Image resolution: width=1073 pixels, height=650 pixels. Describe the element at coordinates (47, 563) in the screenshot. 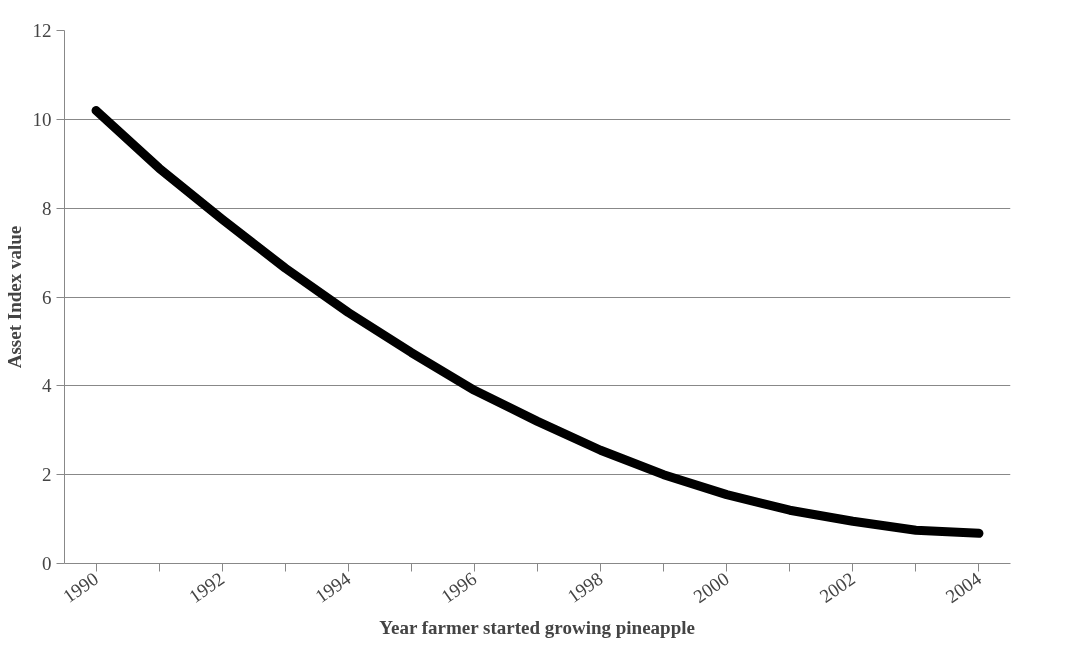

I see `y-tick-label: 0` at that location.